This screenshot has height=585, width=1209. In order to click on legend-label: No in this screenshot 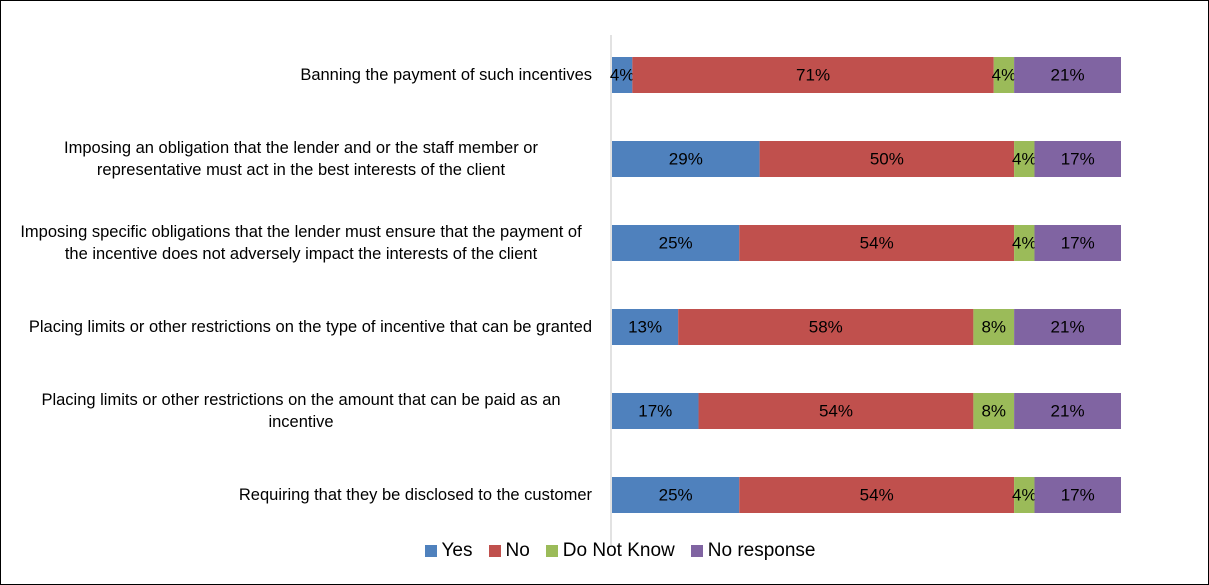, I will do `click(517, 550)`.